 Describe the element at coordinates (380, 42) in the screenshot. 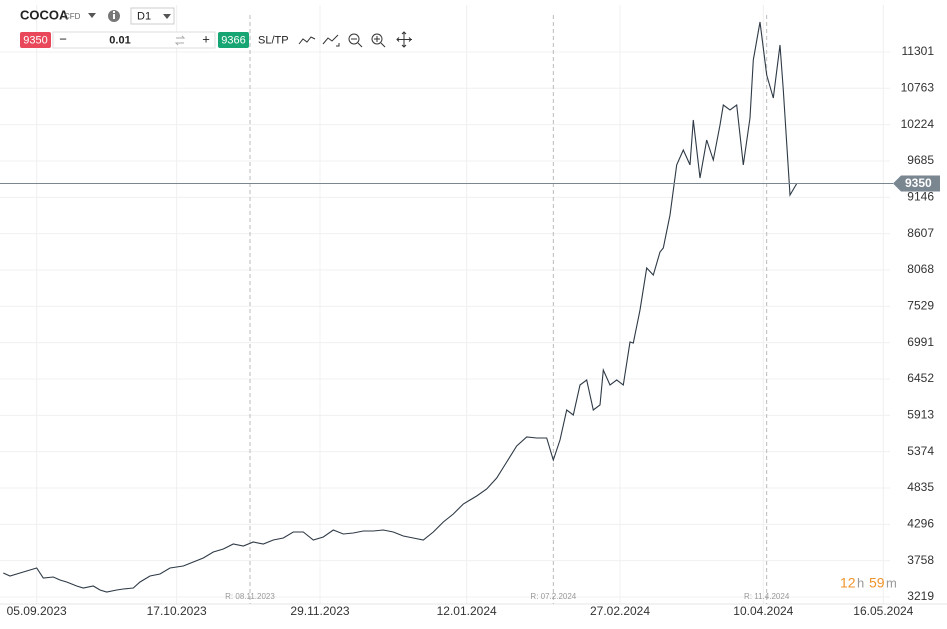

I see `zoom-in-icon-detail` at that location.